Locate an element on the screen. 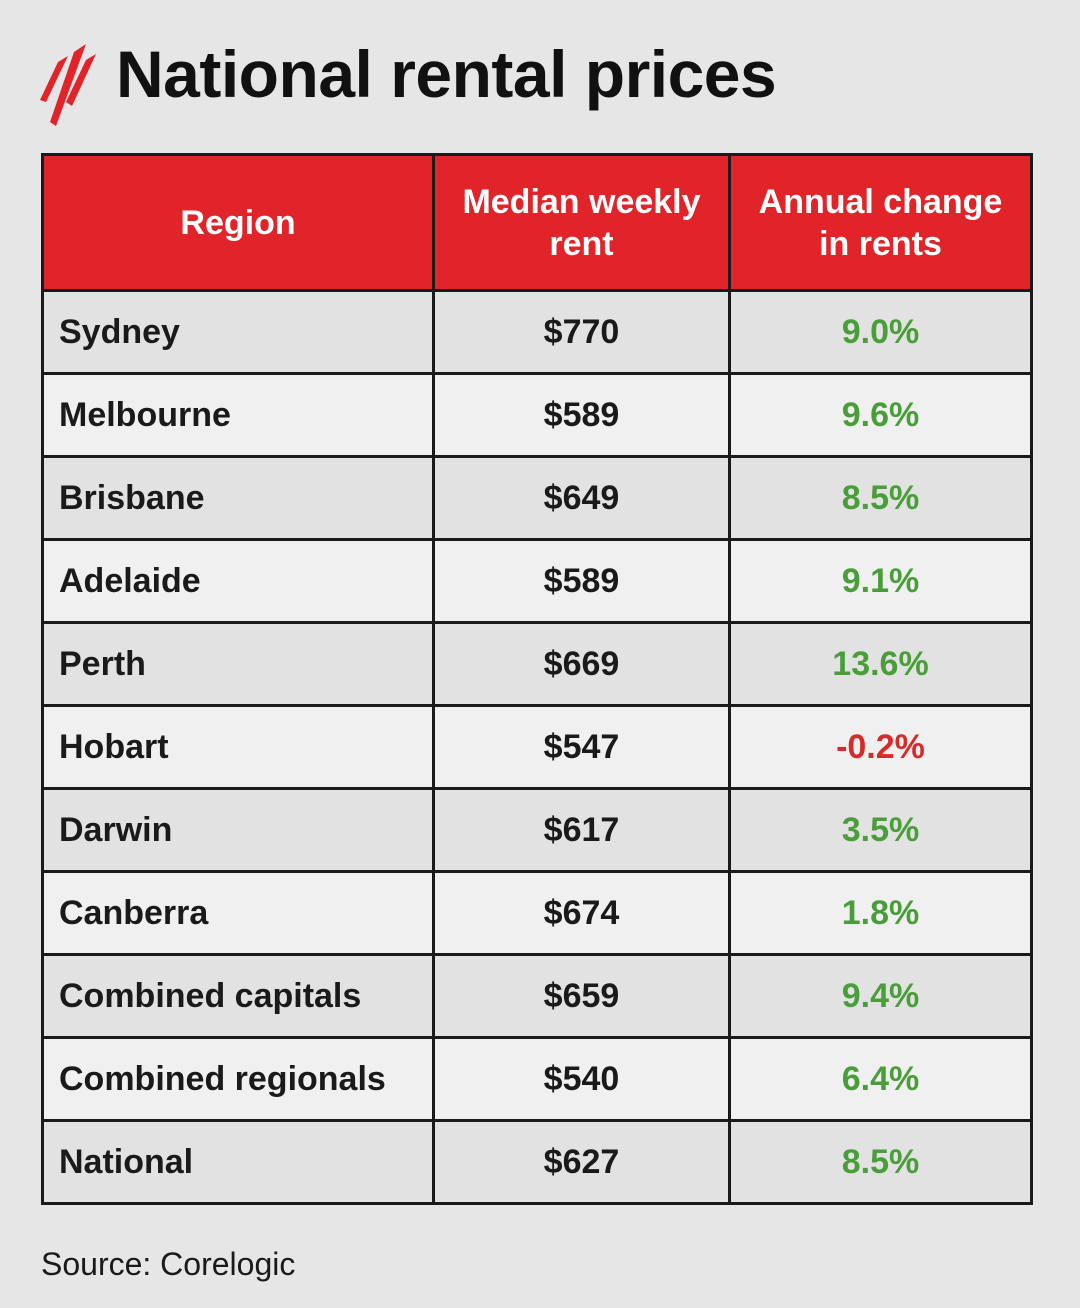  column-header: Annual change in rents is located at coordinates (880, 222).